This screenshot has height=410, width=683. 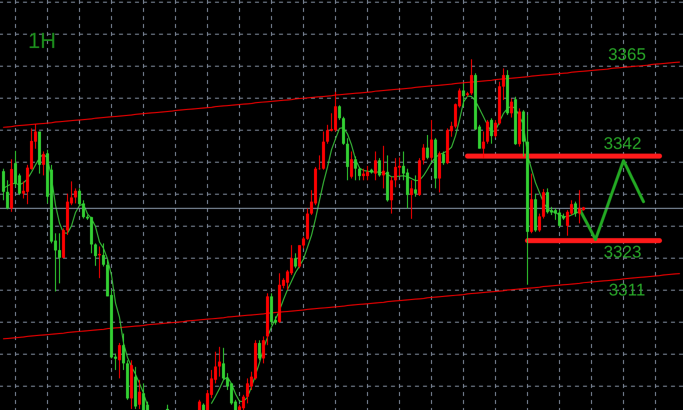 I want to click on series-label: 3342, so click(x=623, y=144).